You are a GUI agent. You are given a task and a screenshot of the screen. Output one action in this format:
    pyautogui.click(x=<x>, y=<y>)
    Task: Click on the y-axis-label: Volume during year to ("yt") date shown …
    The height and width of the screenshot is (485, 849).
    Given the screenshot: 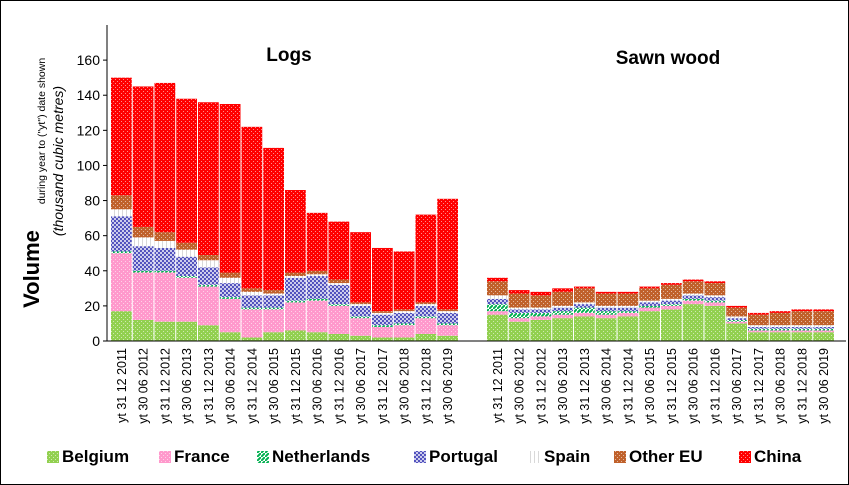 What is the action you would take?
    pyautogui.click(x=42, y=183)
    